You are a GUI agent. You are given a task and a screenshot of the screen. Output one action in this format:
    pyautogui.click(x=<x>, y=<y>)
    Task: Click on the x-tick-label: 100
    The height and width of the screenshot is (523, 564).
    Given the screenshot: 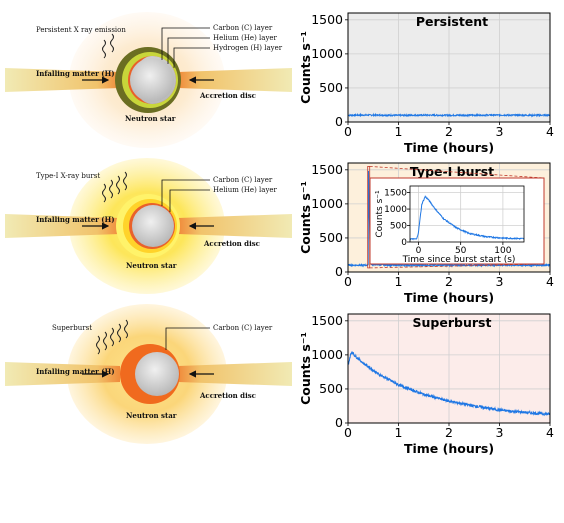 What is the action you would take?
    pyautogui.click(x=502, y=251)
    